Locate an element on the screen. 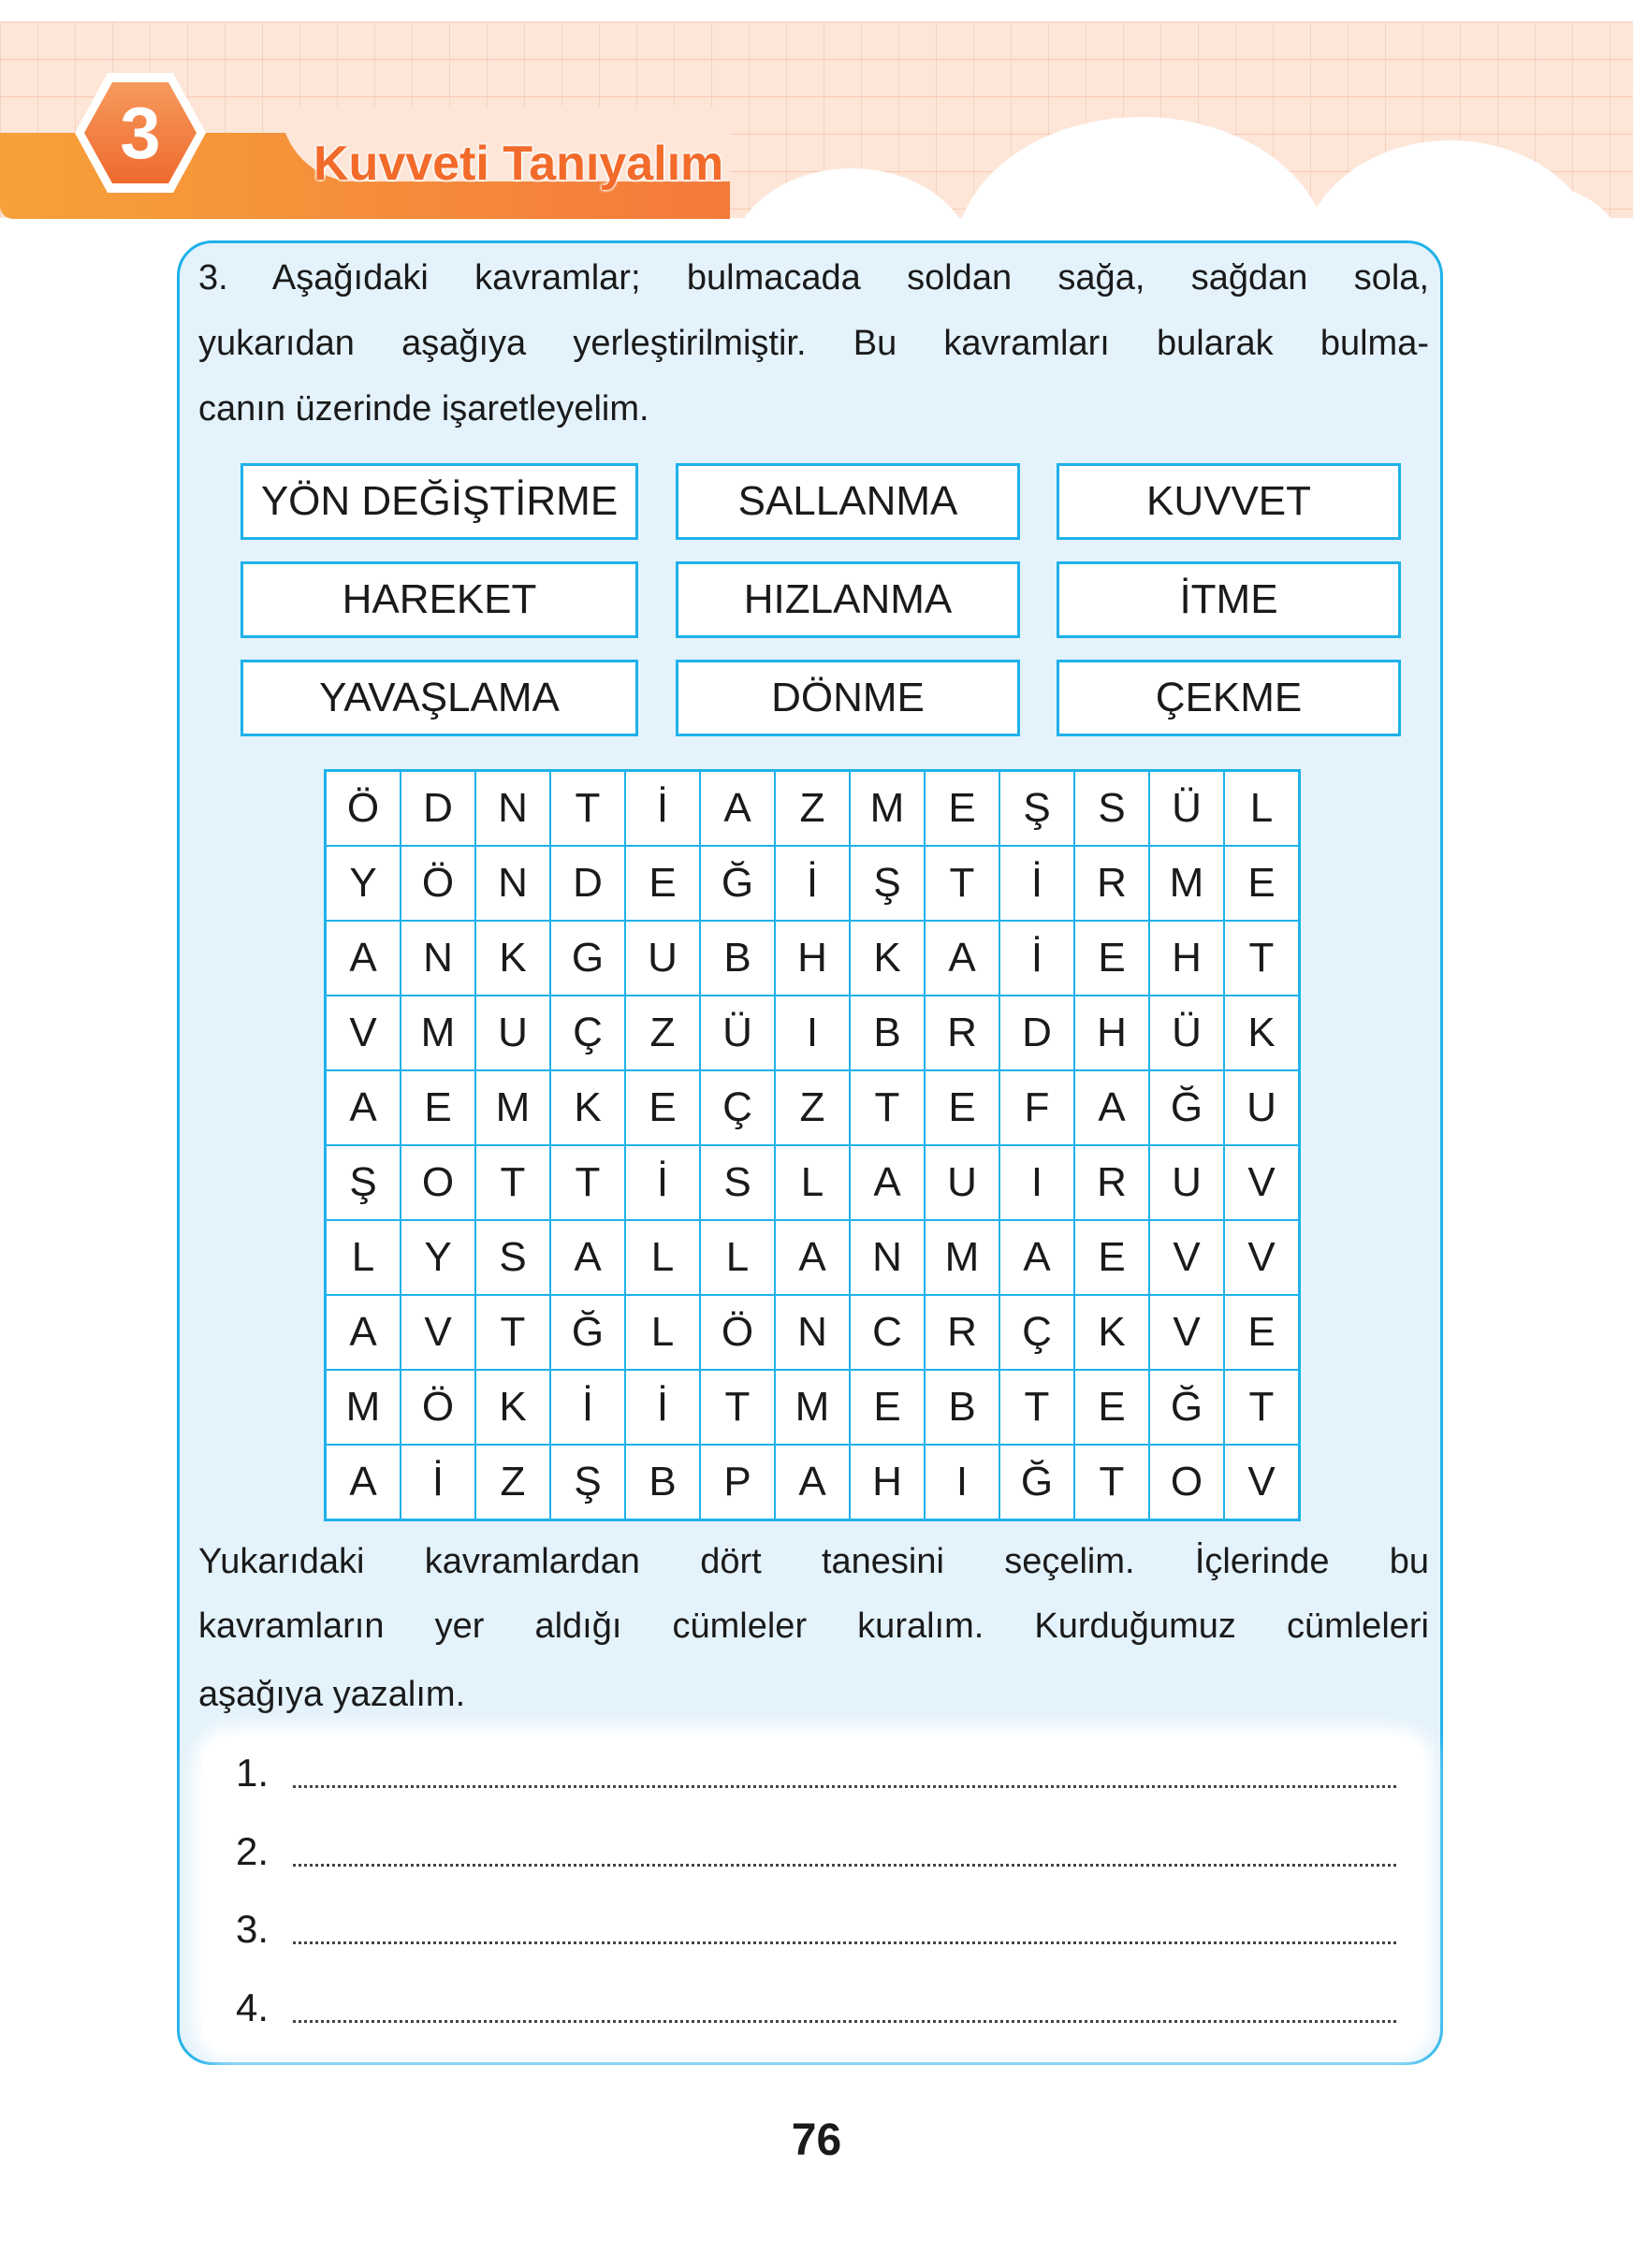 Image resolution: width=1633 pixels, height=2268 pixels. answer-line: 3. is located at coordinates (816, 1930).